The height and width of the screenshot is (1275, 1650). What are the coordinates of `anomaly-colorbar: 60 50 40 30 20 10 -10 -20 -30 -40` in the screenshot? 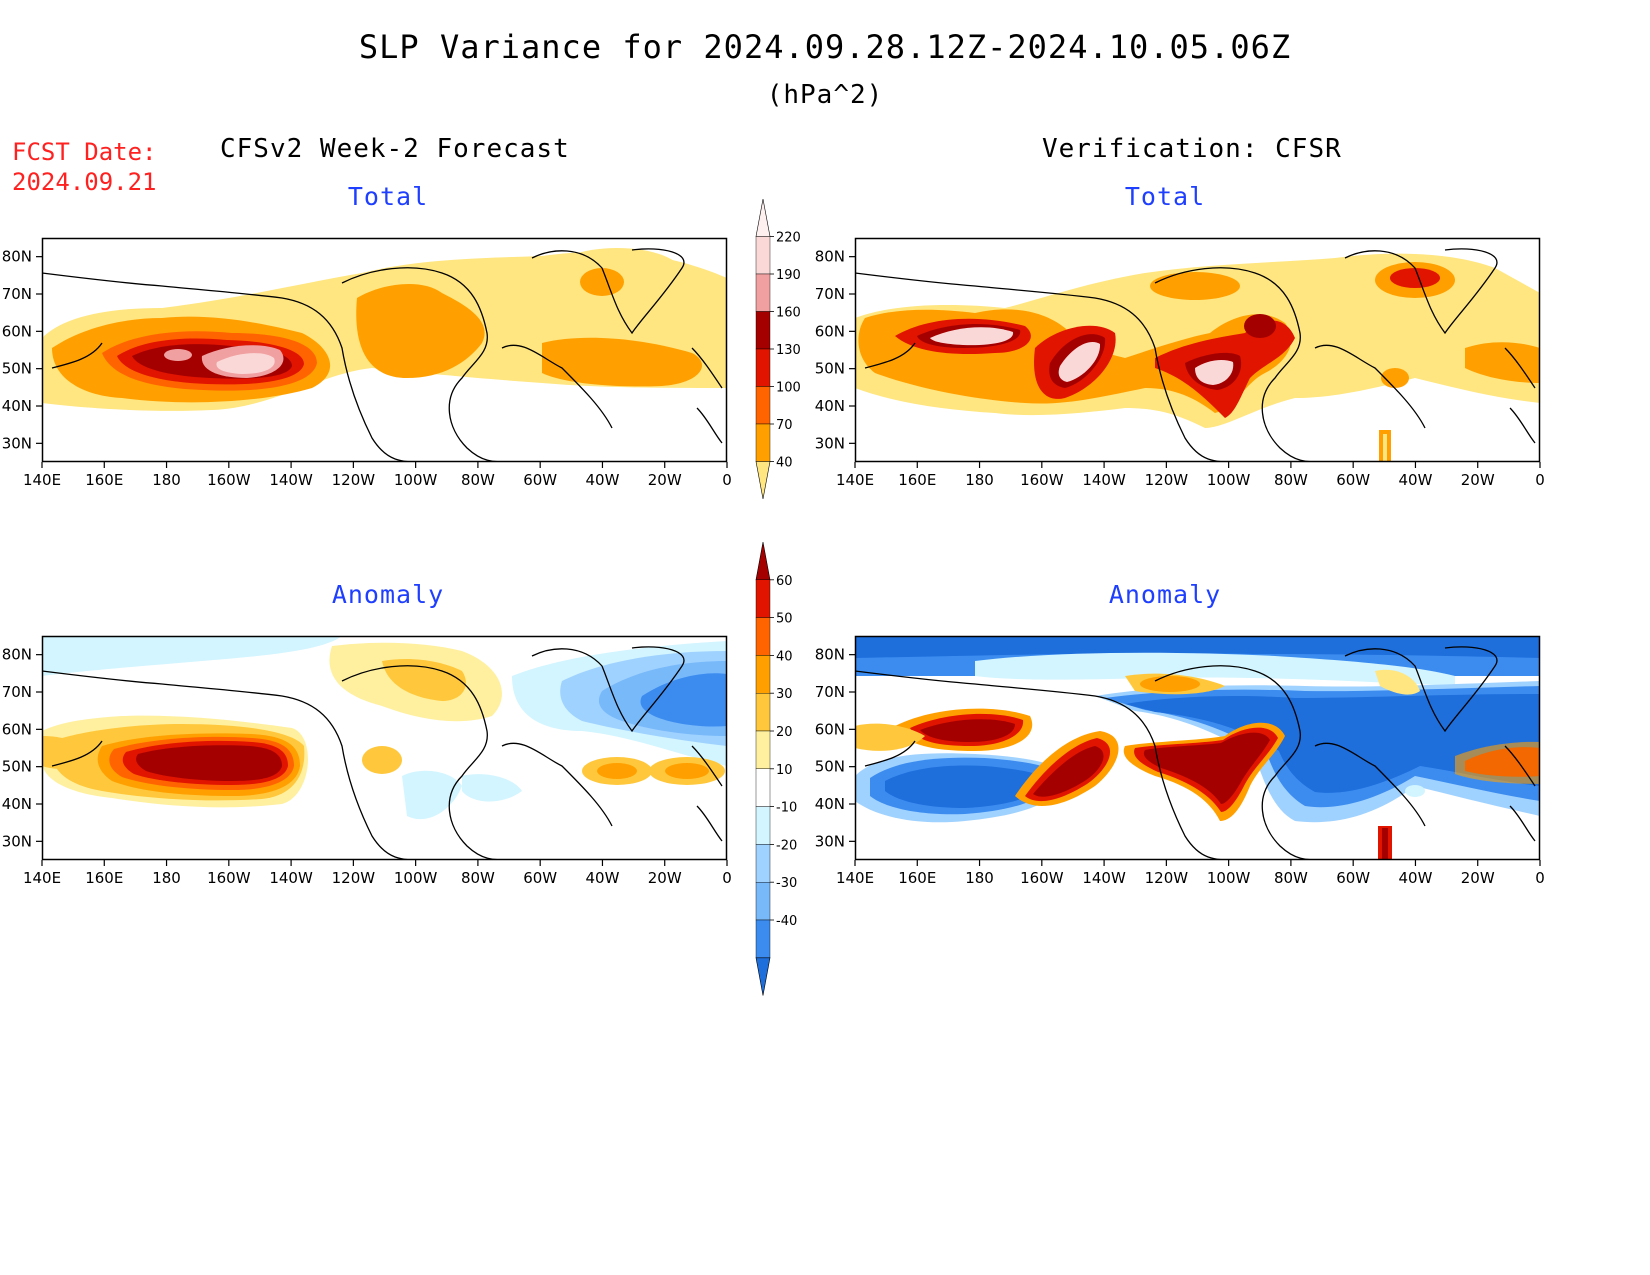 It's located at (776, 768).